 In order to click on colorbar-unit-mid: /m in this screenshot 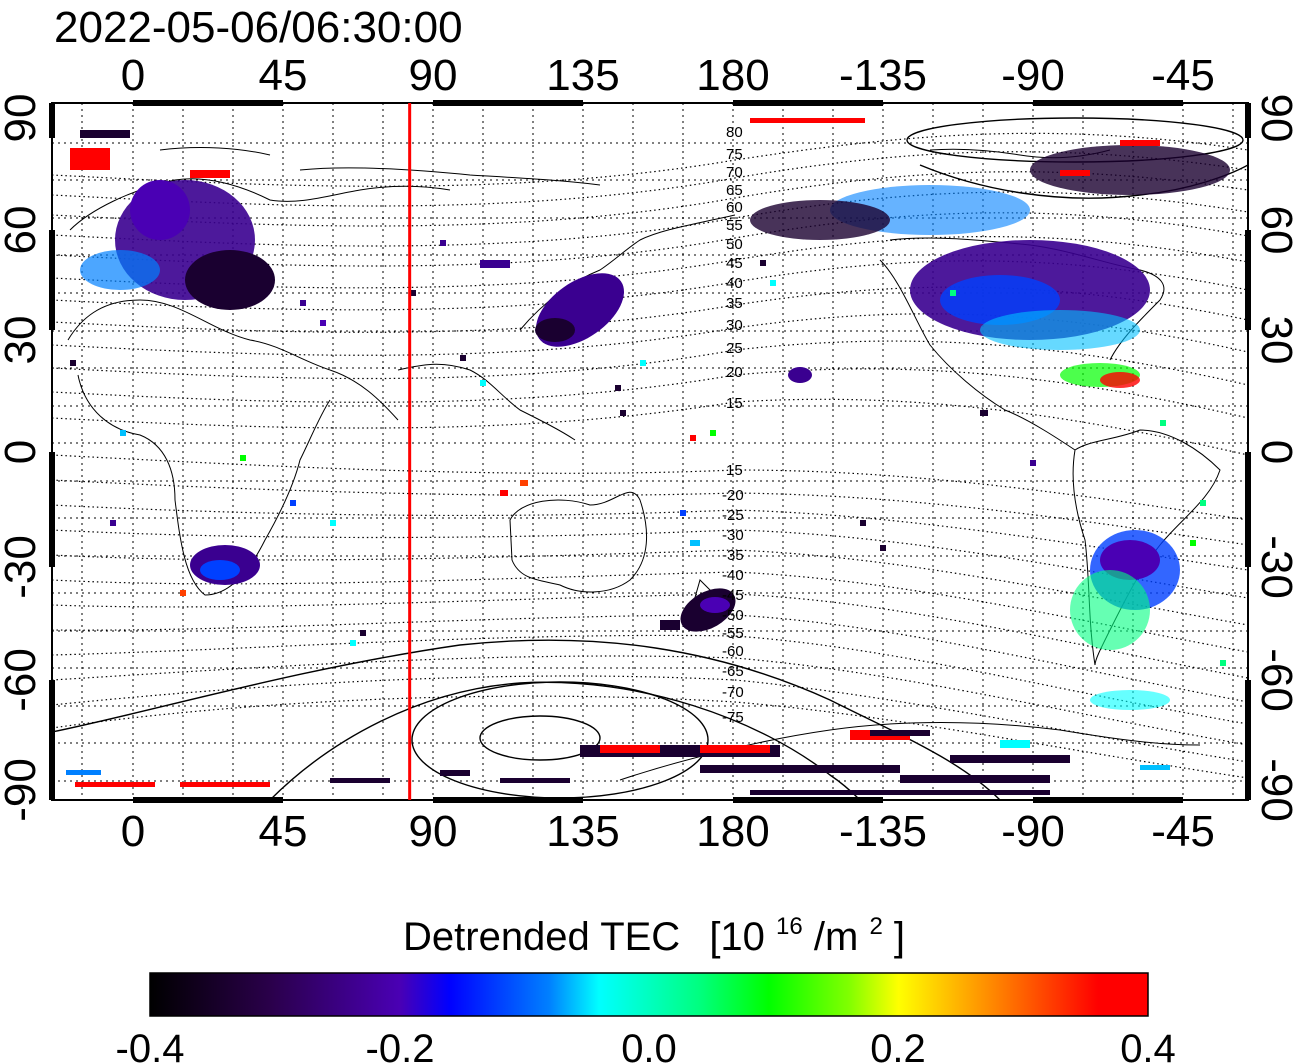, I will do `click(836, 937)`.